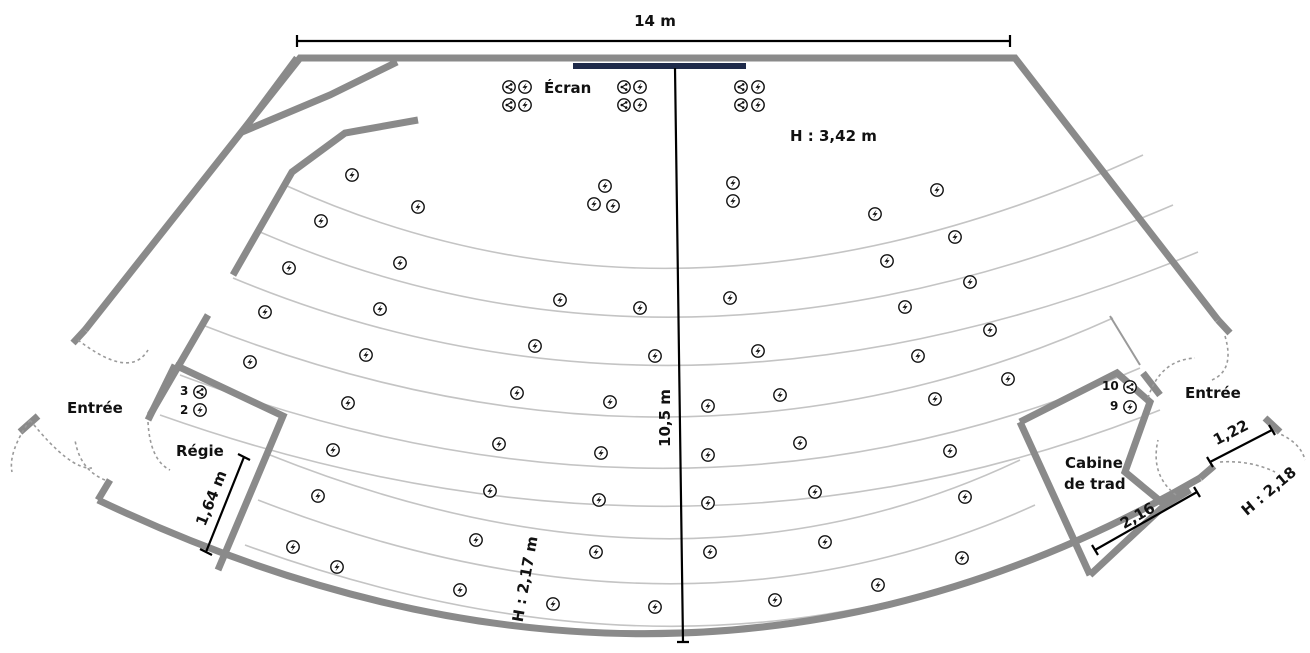  What do you see at coordinates (184, 410) in the screenshot?
I see `regie-power-number: 2` at bounding box center [184, 410].